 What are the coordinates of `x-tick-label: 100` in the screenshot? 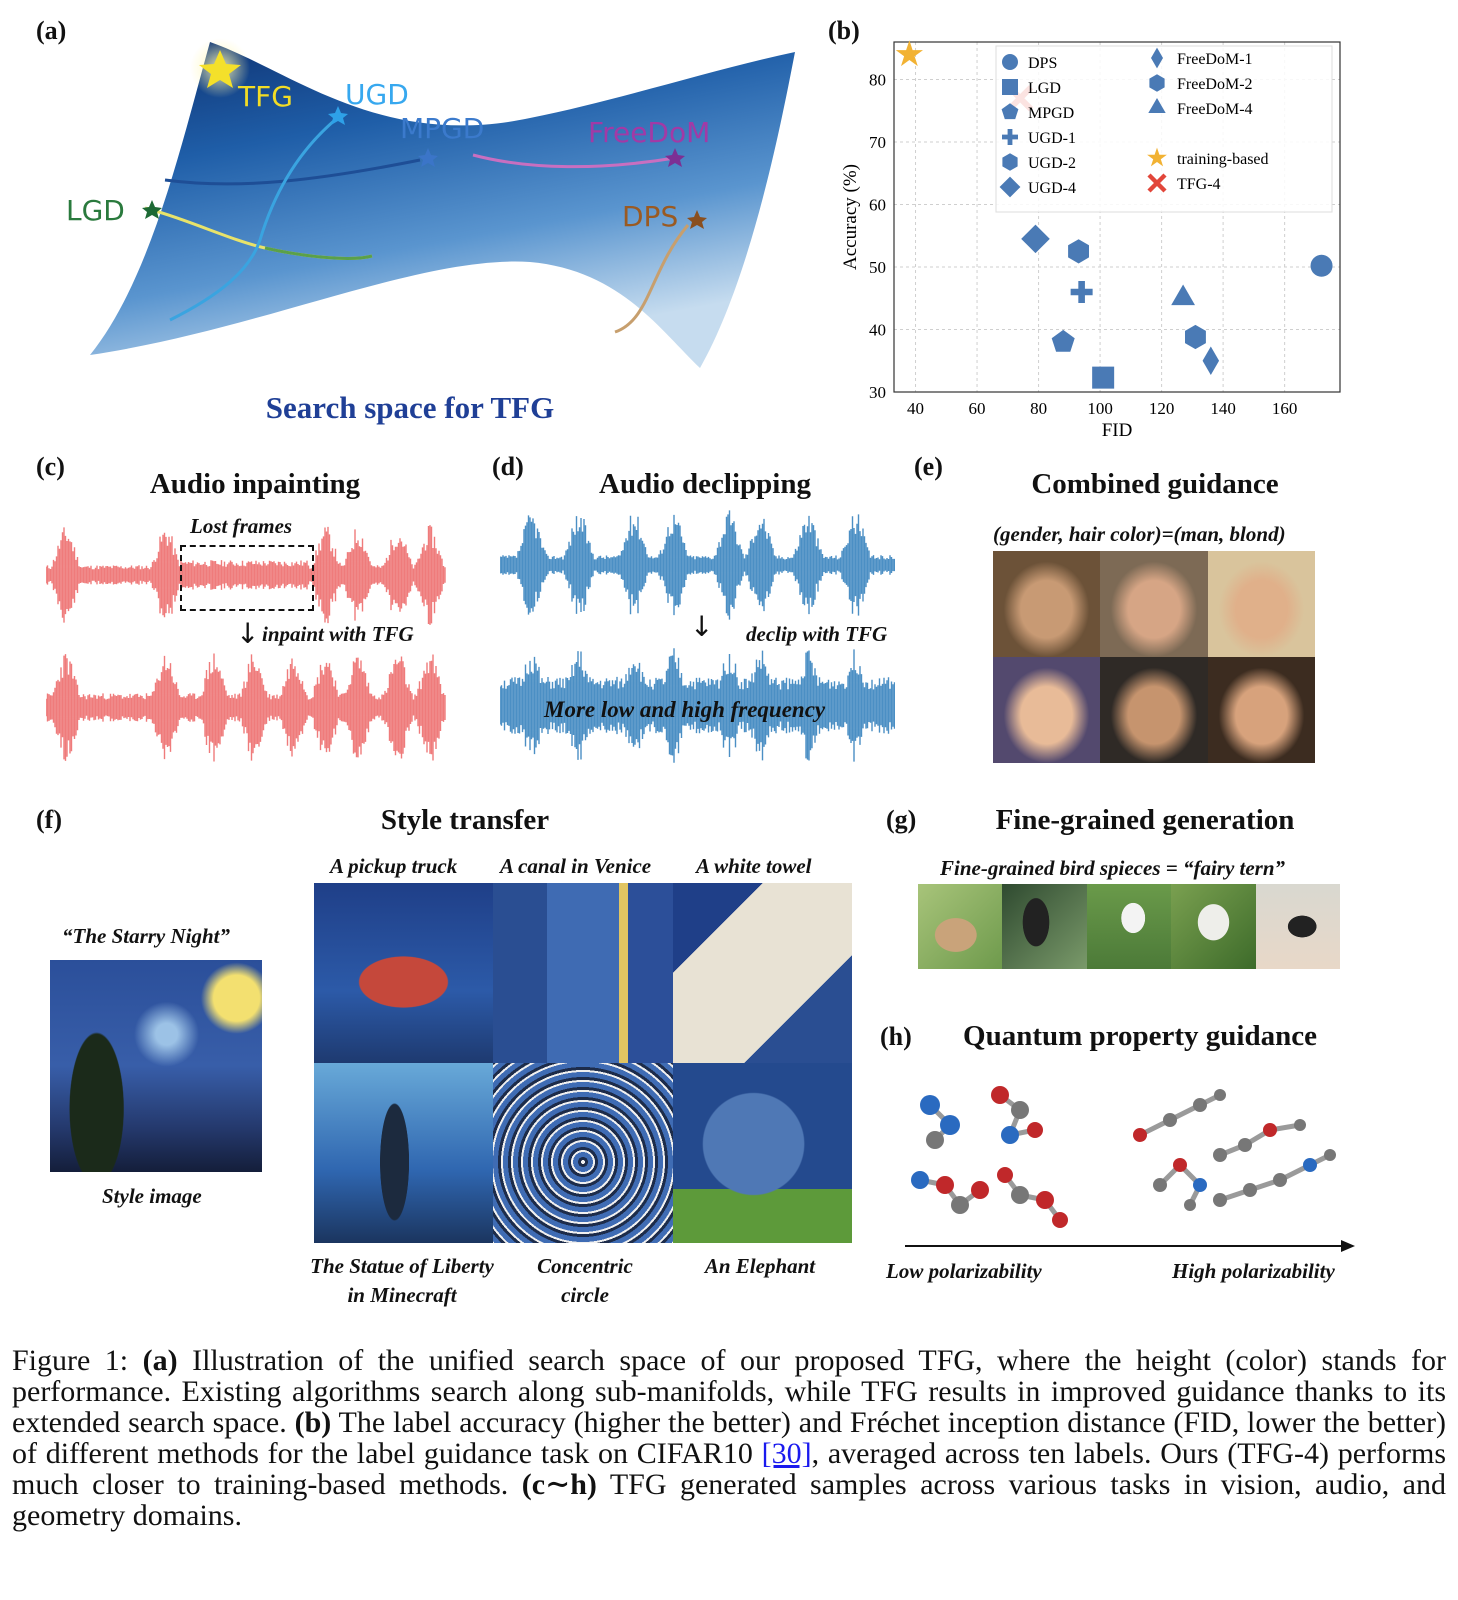 It's located at (1100, 408).